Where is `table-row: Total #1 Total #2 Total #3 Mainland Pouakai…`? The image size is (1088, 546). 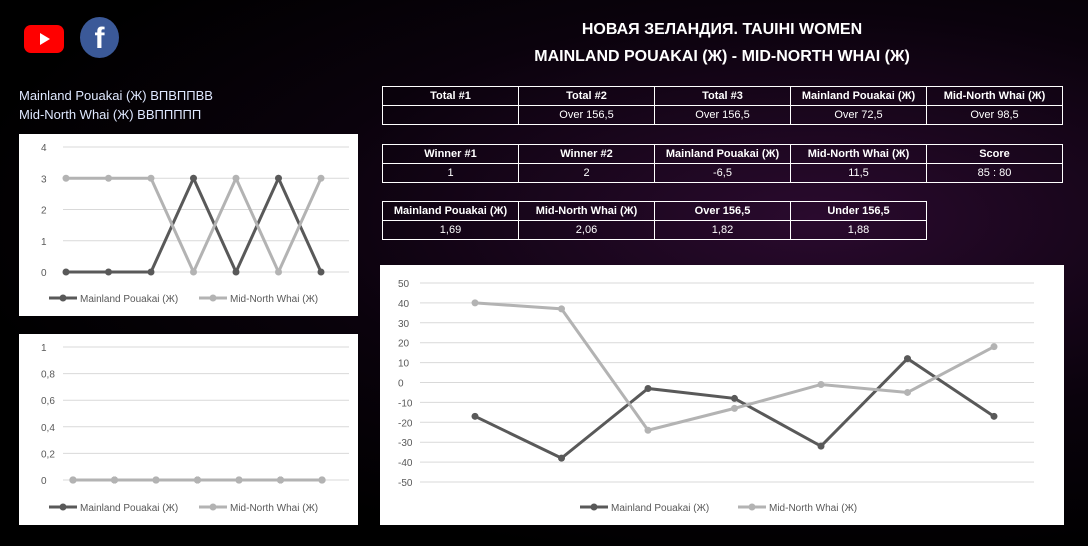
table-row: Total #1 Total #2 Total #3 Mainland Pouakai… is located at coordinates (722, 96).